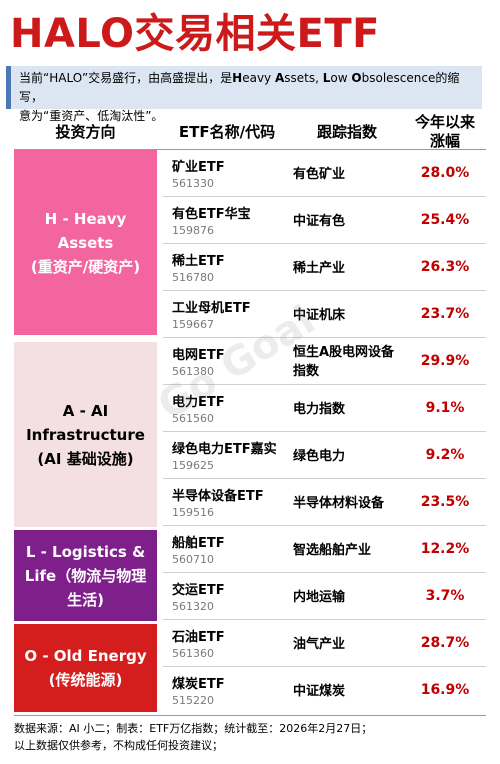  Describe the element at coordinates (319, 456) in the screenshot. I see `tracking-index: 绿色电力` at that location.